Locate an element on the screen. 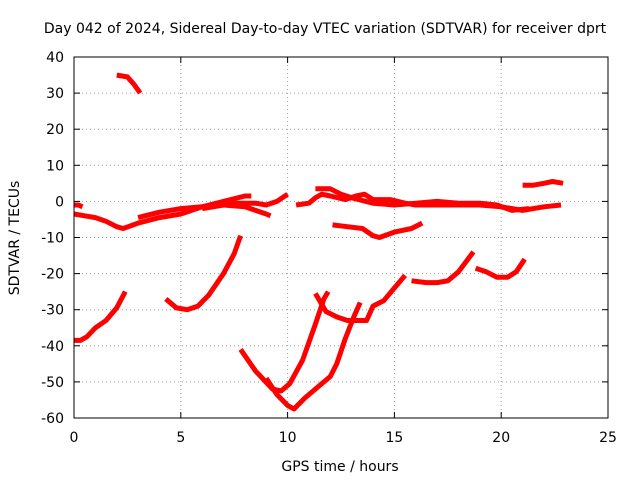  x-tick-label: 5 is located at coordinates (180, 438).